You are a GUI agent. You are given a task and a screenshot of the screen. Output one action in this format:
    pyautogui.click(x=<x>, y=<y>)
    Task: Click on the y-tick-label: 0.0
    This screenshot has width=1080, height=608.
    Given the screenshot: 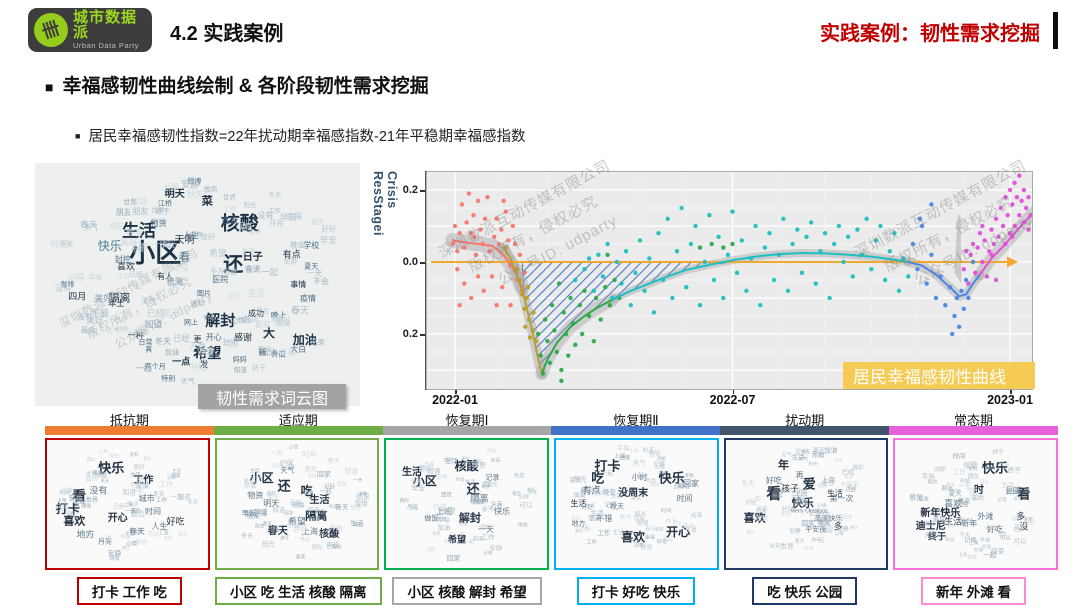 What is the action you would take?
    pyautogui.click(x=410, y=262)
    